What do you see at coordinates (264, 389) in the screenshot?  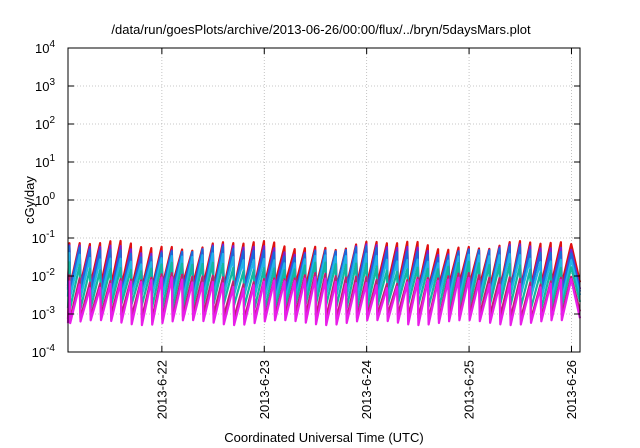 I see `x-tick-label: 2013-6-23` at bounding box center [264, 389].